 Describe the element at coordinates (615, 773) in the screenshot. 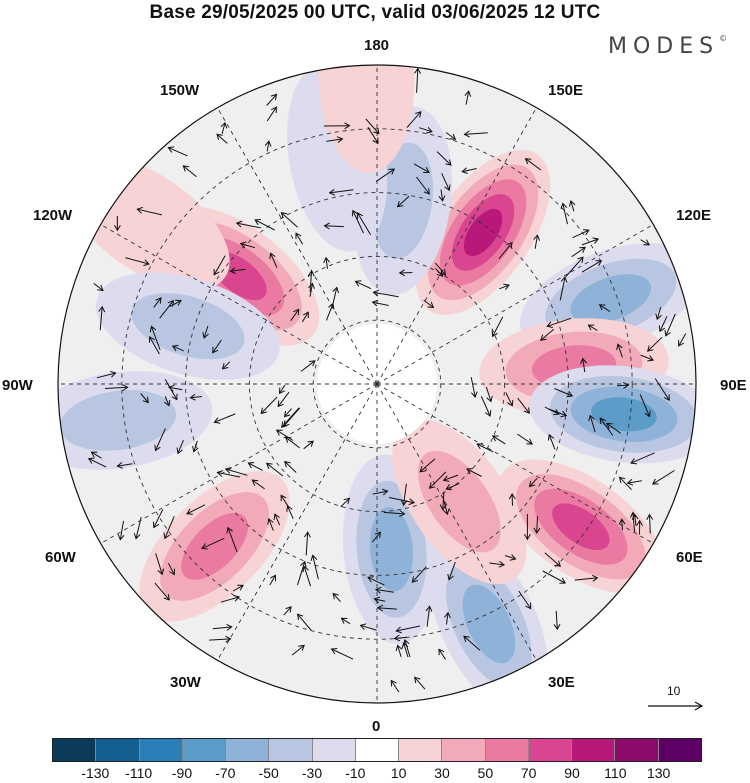

I see `colorbar-tick-label: 110` at that location.